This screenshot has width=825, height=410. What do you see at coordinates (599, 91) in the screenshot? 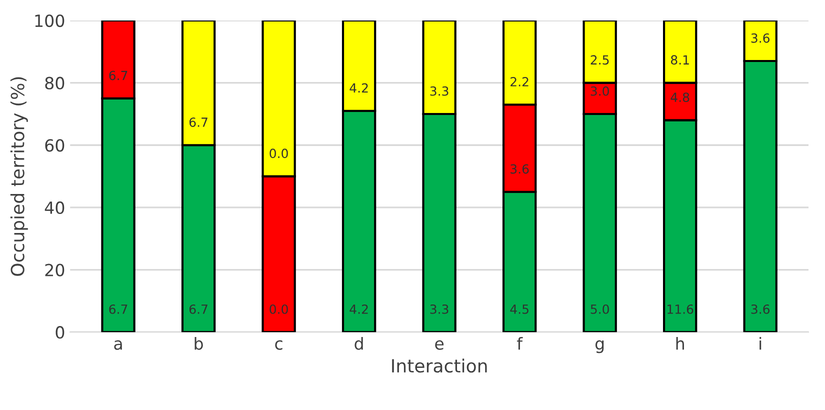
I see `annotation: 3.0` at bounding box center [599, 91].